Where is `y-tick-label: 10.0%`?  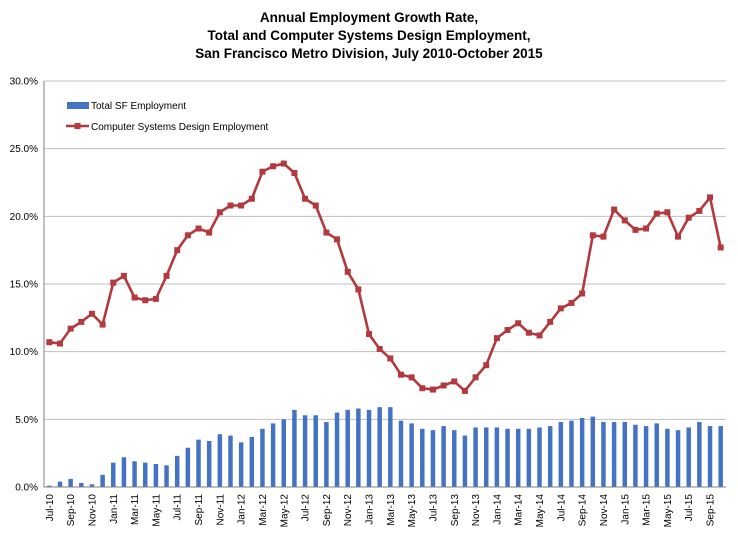 y-tick-label: 10.0% is located at coordinates (24, 352).